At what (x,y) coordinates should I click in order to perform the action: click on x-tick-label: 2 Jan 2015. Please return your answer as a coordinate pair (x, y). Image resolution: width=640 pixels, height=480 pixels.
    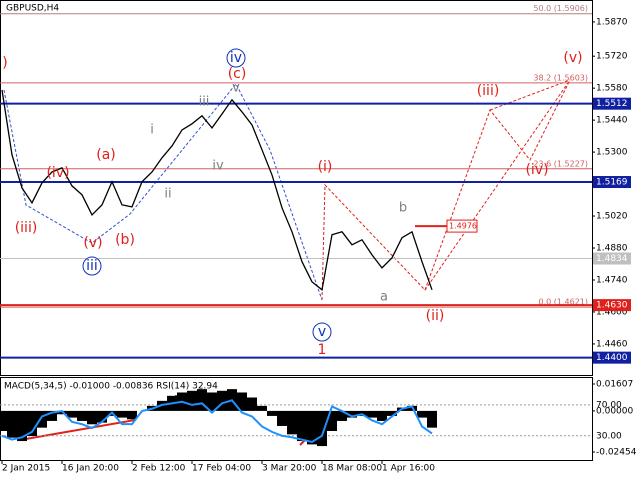
    Looking at the image, I should click on (26, 469).